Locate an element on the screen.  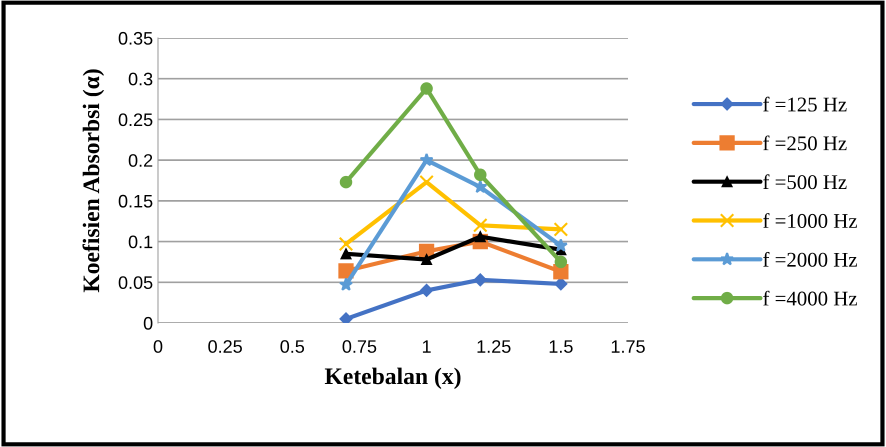
y-tick-label: 0 is located at coordinates (148, 323).